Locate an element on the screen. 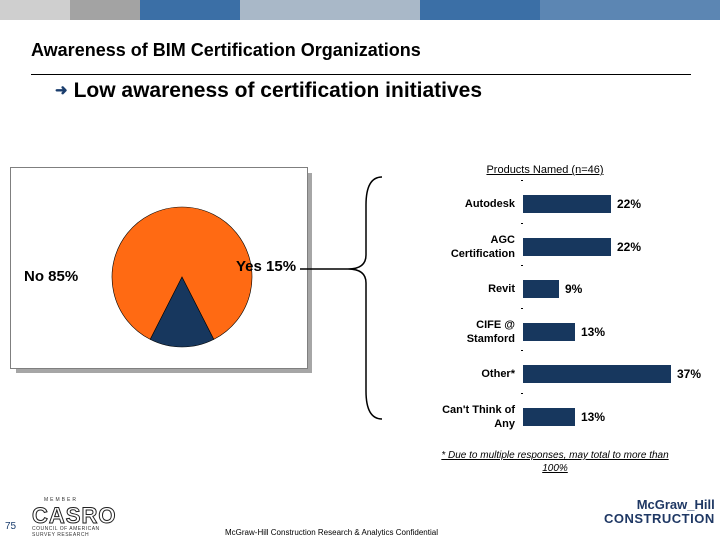 This screenshot has height=540, width=720. logo-line-1: McGraw_Hill is located at coordinates (675, 504).